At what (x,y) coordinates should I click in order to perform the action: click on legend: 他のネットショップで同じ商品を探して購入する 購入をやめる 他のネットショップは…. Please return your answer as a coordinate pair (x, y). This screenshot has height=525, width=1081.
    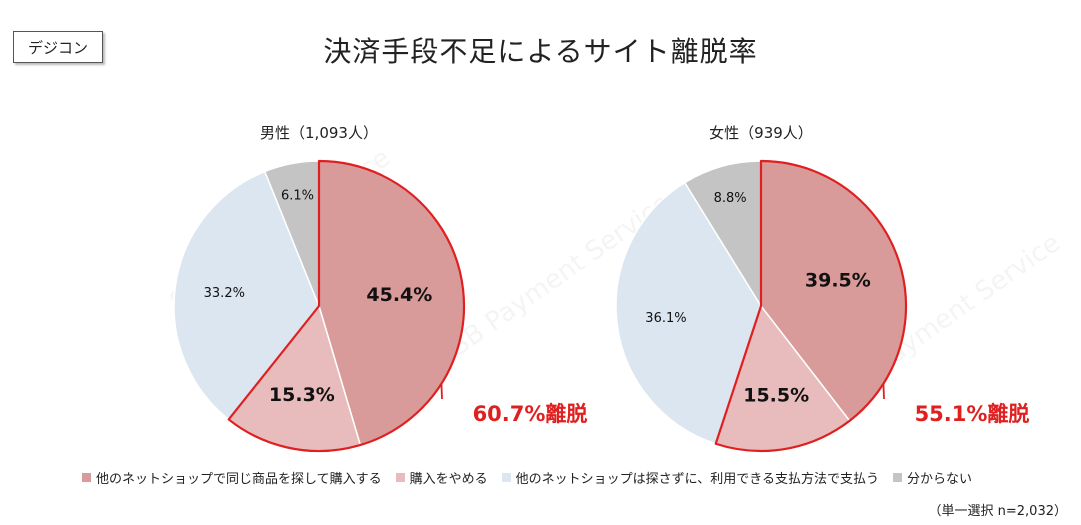
    Looking at the image, I should click on (527, 477).